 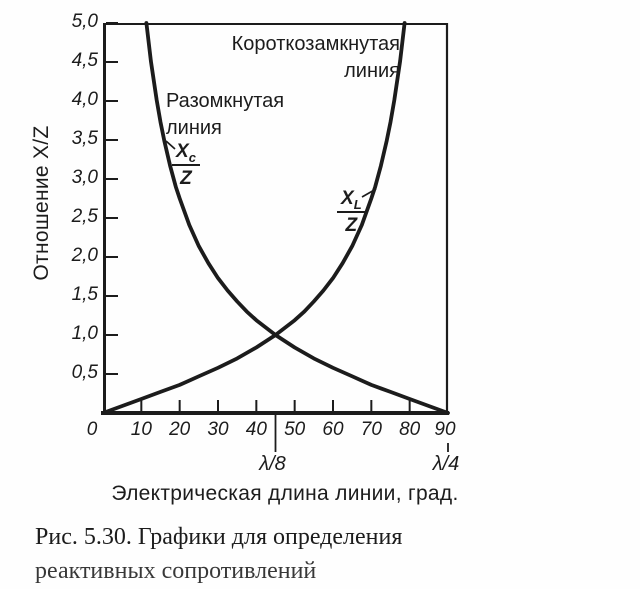 What do you see at coordinates (315, 44) in the screenshot?
I see `annotation-text: Короткозамкнутая` at bounding box center [315, 44].